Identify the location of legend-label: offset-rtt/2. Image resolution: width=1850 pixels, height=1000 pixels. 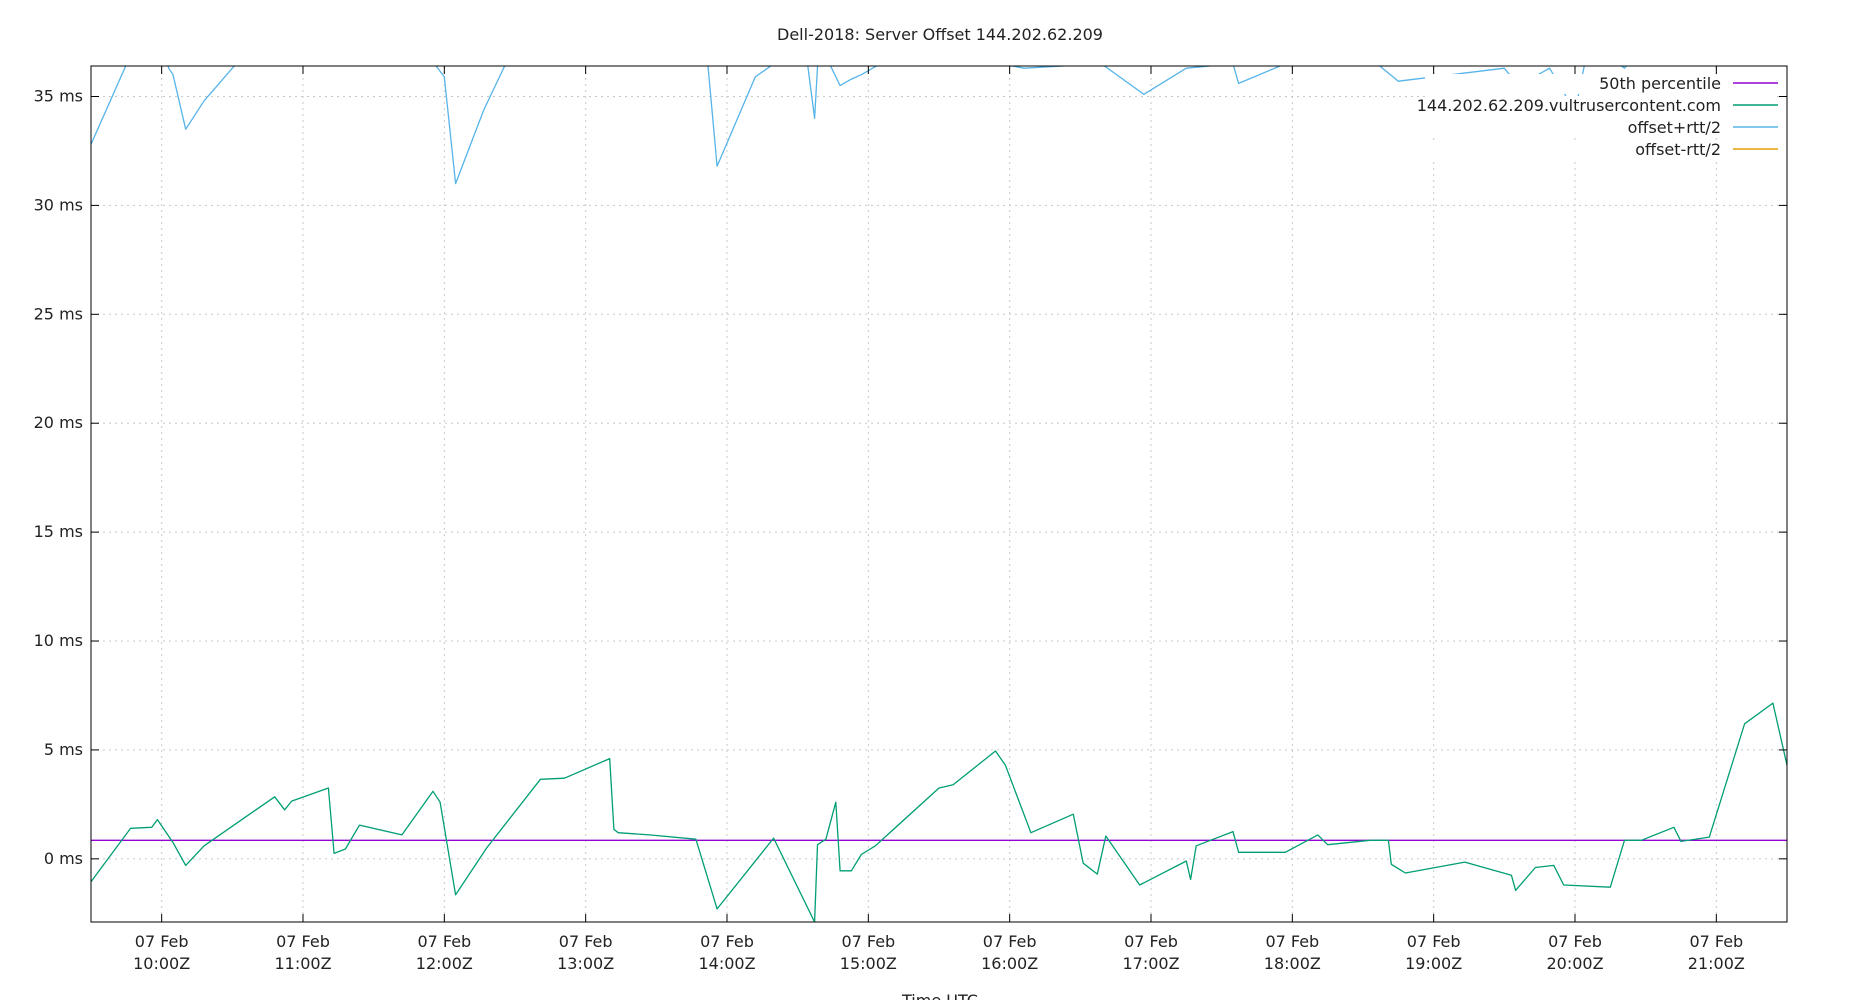
(1678, 149).